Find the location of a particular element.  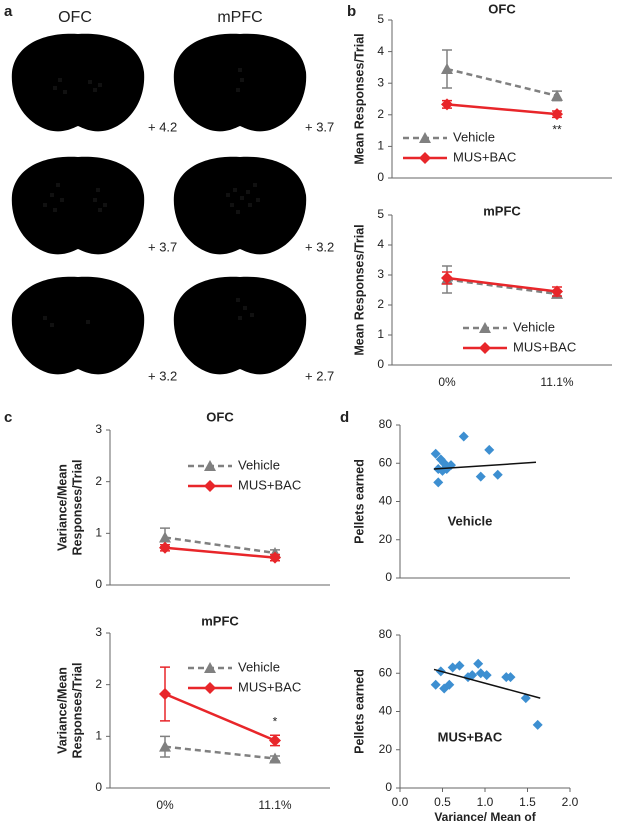

x-tick-label: 0.0 is located at coordinates (400, 802).